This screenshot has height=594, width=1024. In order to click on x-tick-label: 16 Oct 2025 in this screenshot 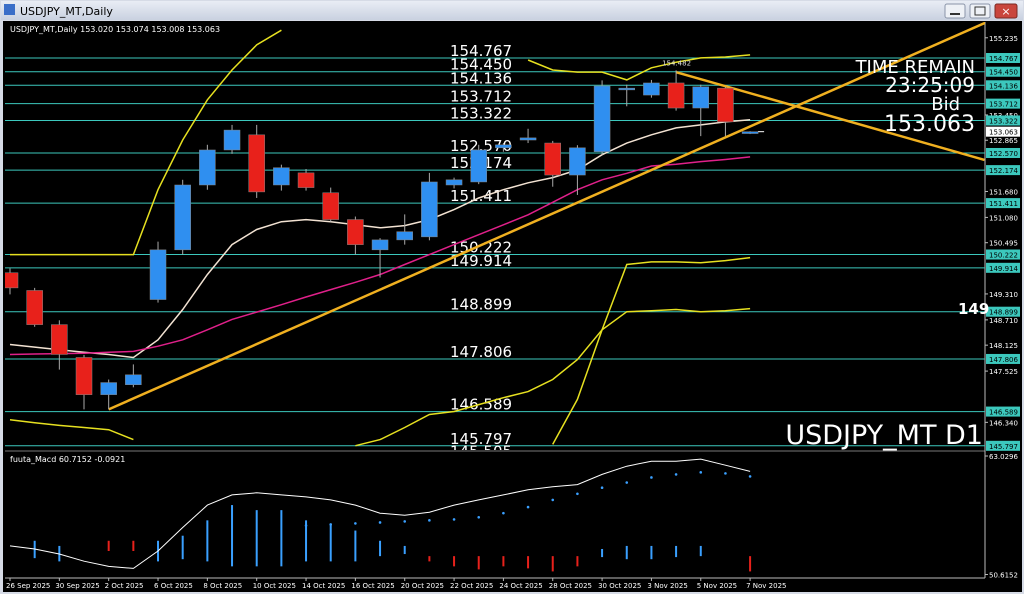, I will do `click(372, 586)`.